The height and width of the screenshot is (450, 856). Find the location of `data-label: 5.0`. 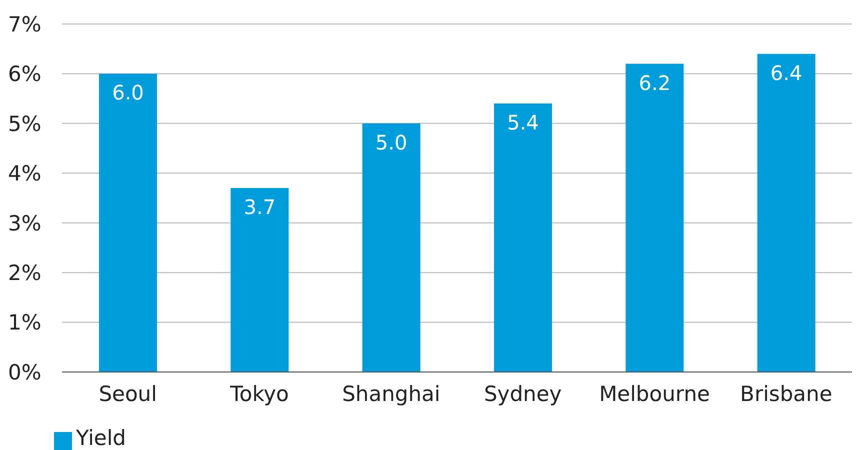

data-label: 5.0 is located at coordinates (391, 142).